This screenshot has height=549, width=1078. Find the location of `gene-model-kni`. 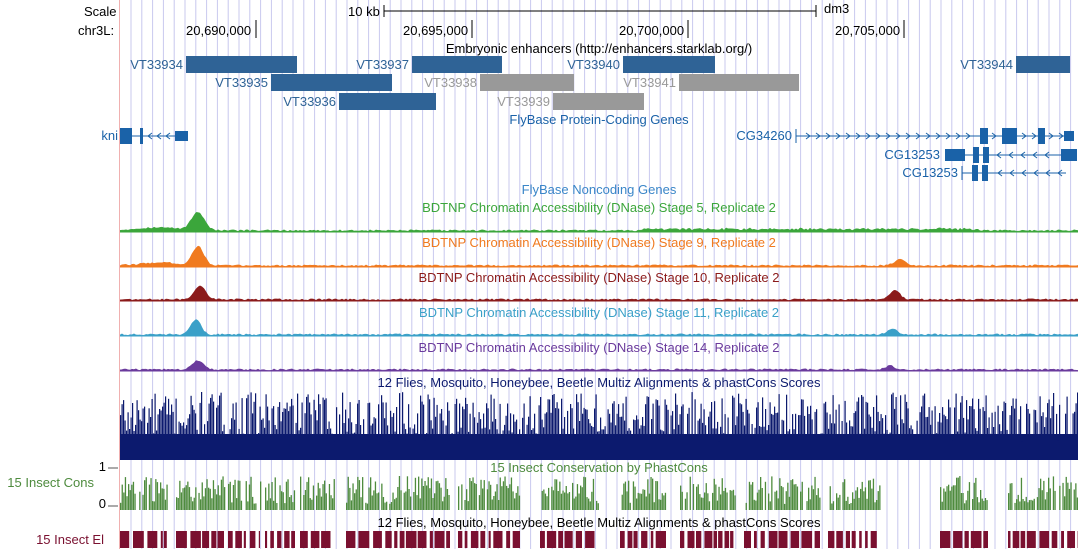

gene-model-kni is located at coordinates (155, 136).